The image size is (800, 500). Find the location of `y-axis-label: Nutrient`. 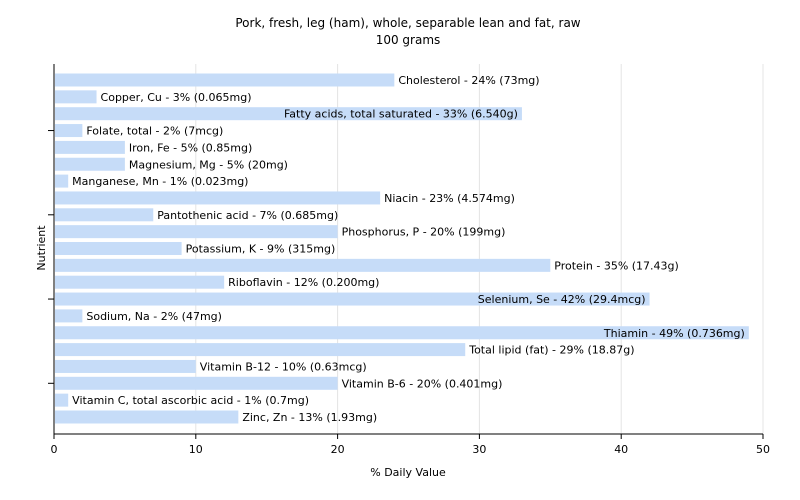

y-axis-label: Nutrient is located at coordinates (41, 248).